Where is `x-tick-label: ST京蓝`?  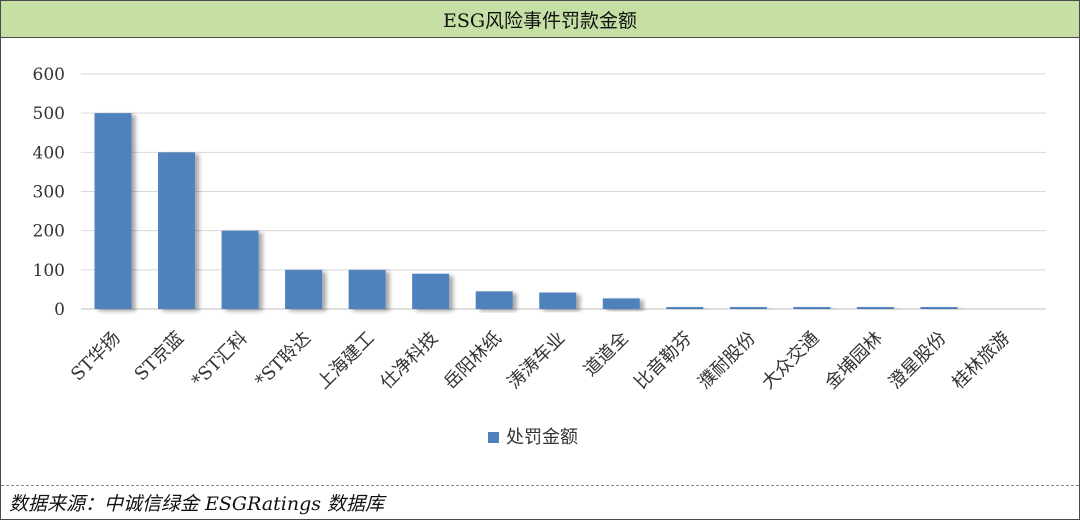
x-tick-label: ST京蓝 is located at coordinates (160, 357).